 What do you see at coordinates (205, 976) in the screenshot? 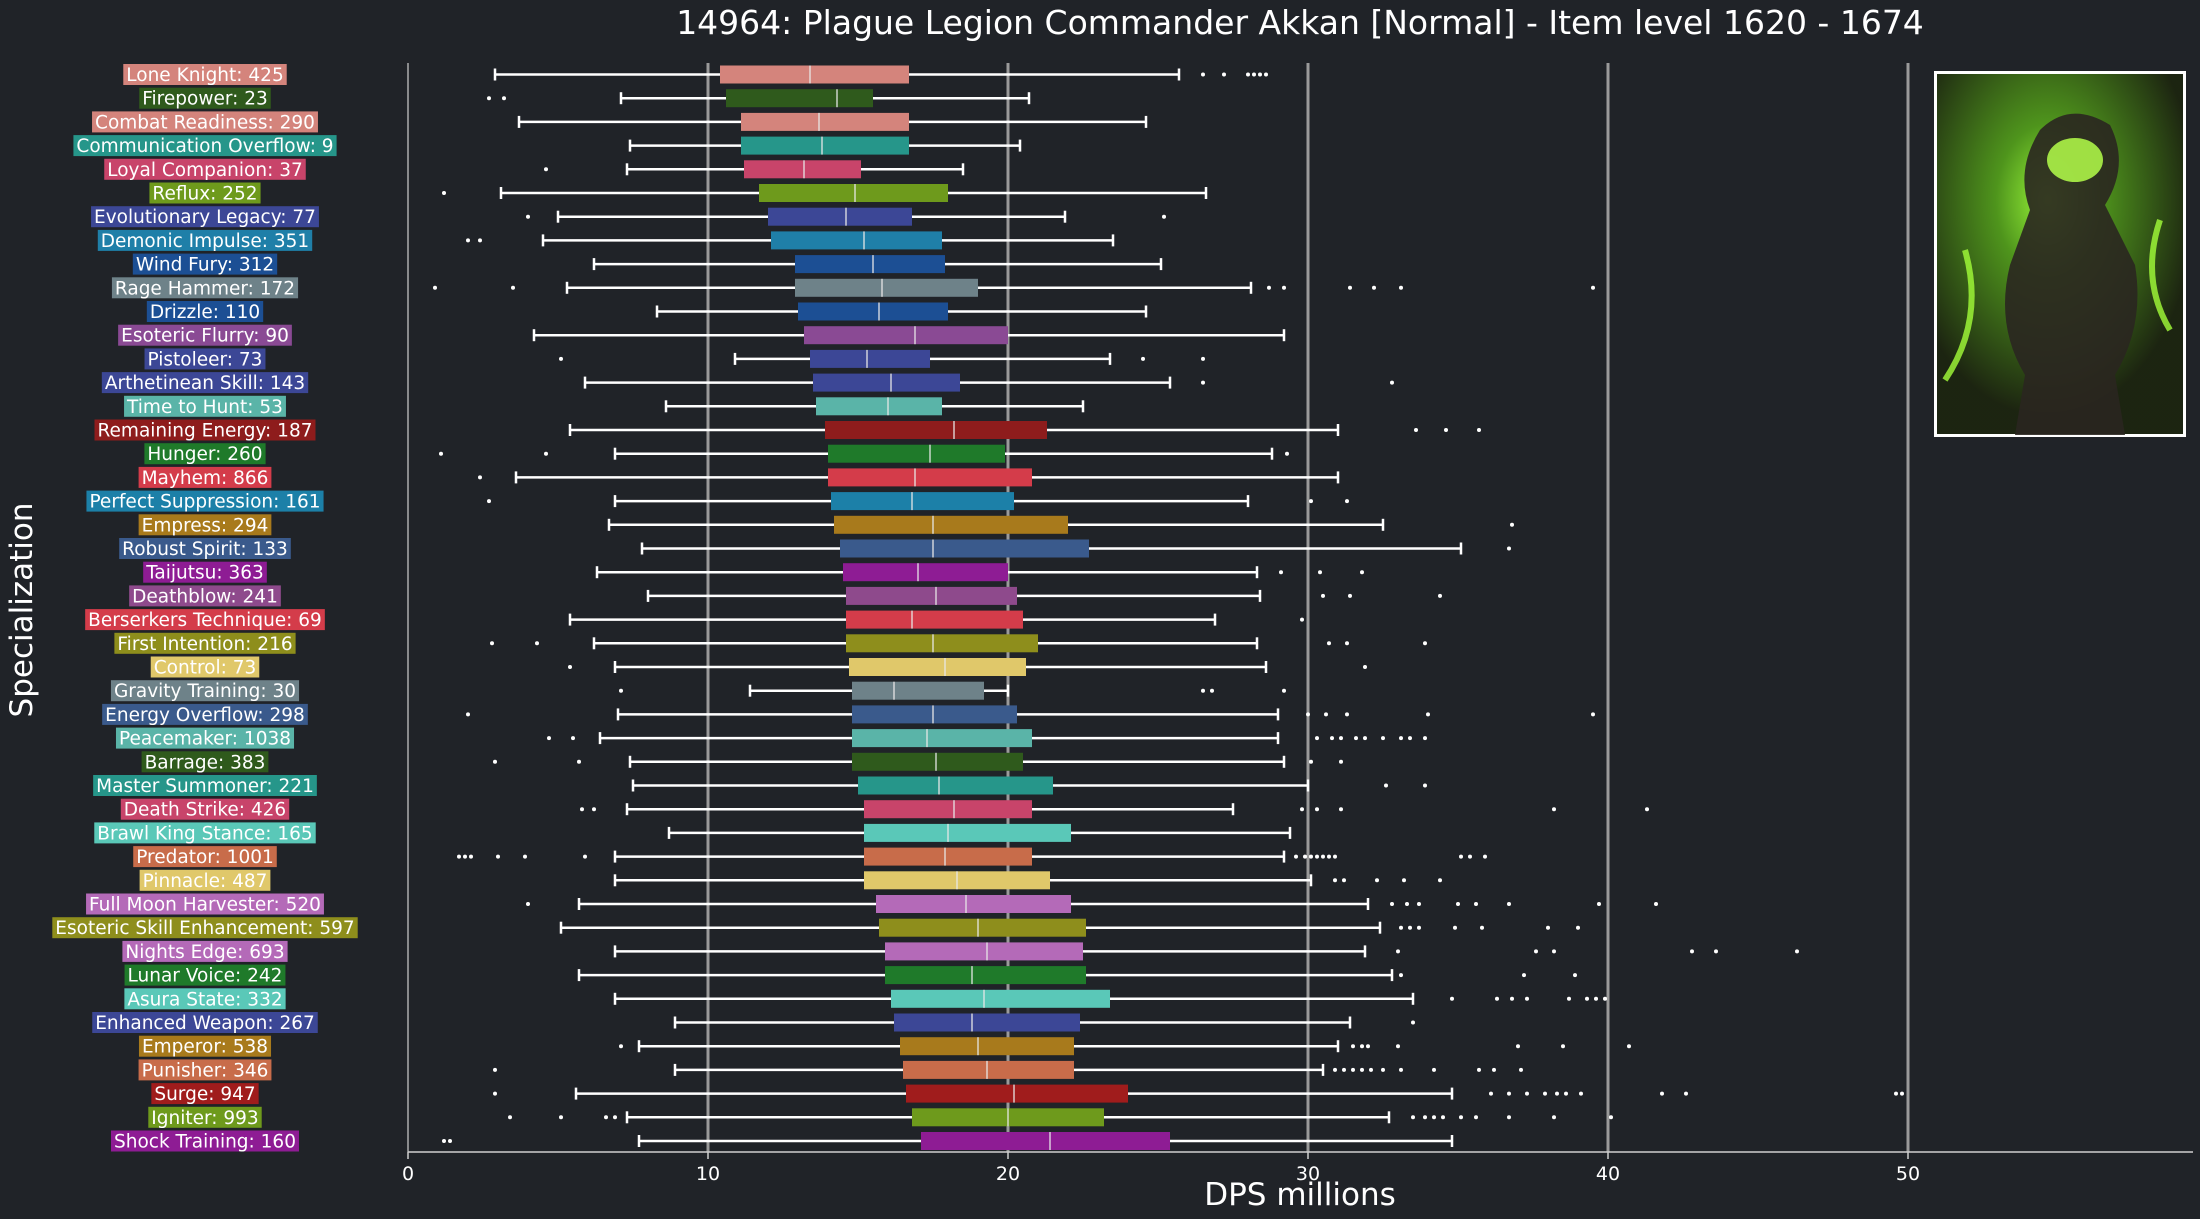
I see `specialization-label: Lunar Voice: 242` at bounding box center [205, 976].